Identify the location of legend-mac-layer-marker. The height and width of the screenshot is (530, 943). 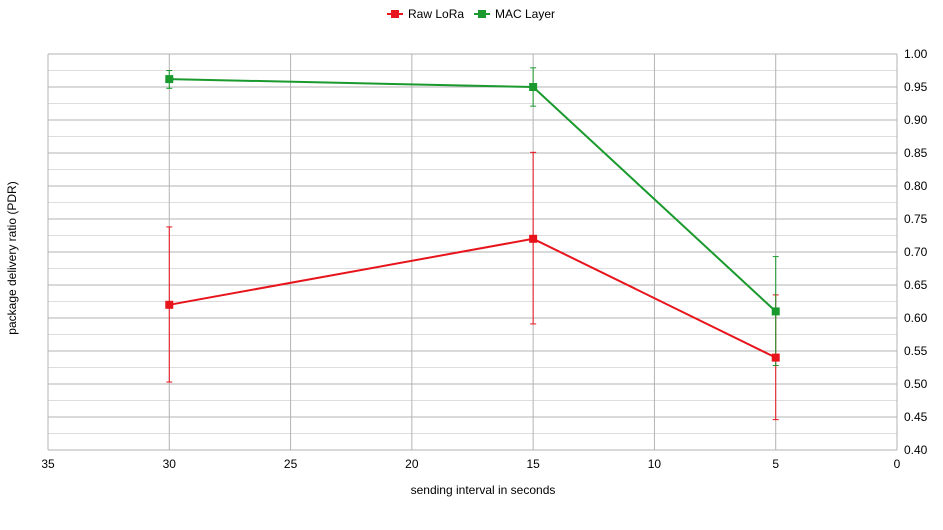
(482, 14).